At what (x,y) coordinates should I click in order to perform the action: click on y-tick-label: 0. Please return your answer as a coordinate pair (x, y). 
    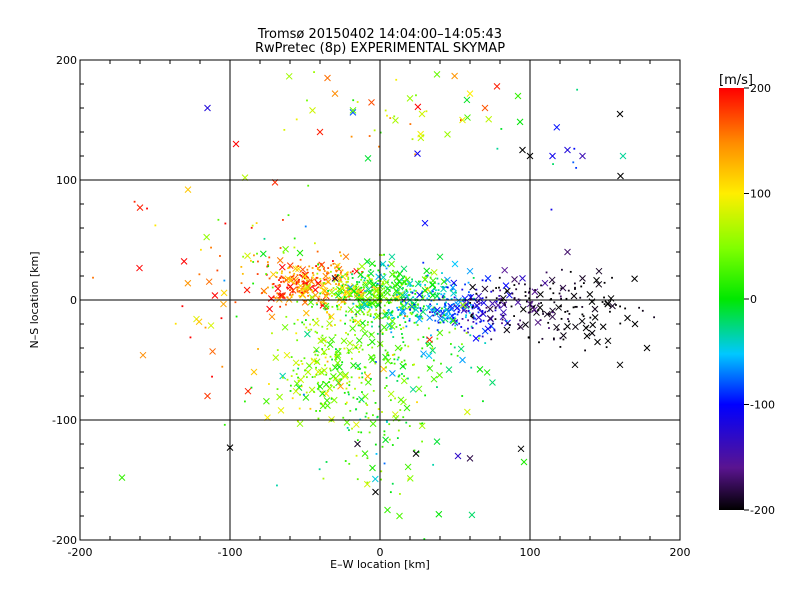
    Looking at the image, I should click on (73, 300).